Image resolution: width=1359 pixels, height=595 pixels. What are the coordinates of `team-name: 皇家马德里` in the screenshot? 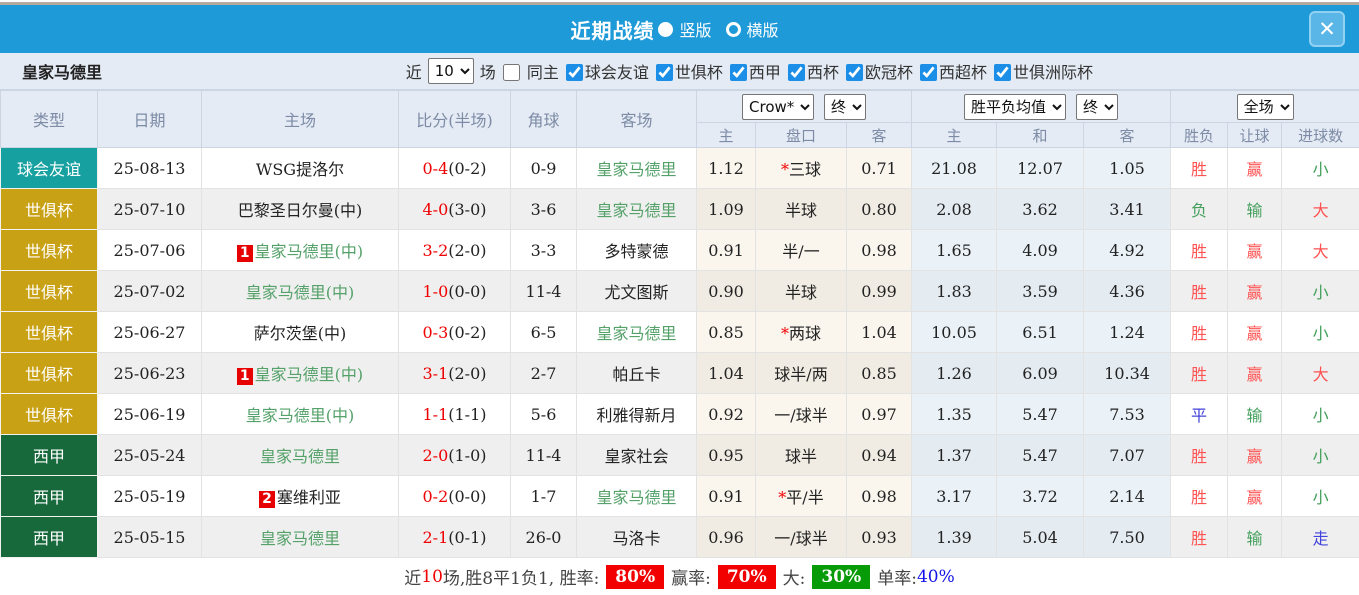 It's located at (62, 72).